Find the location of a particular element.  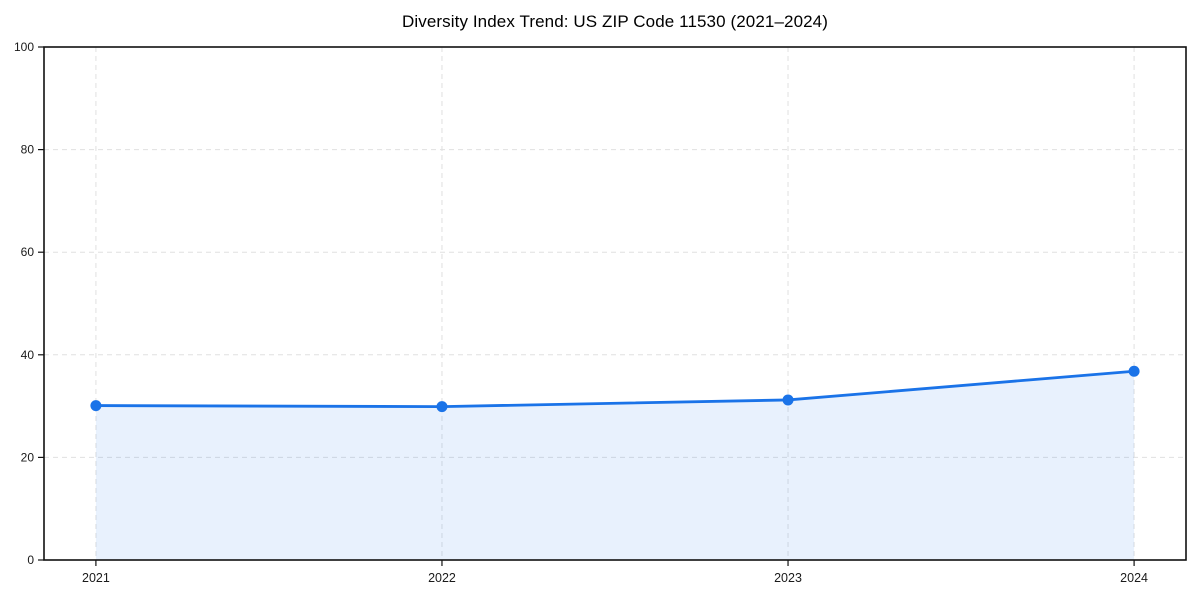

y-tick-label: 100 is located at coordinates (24, 47).